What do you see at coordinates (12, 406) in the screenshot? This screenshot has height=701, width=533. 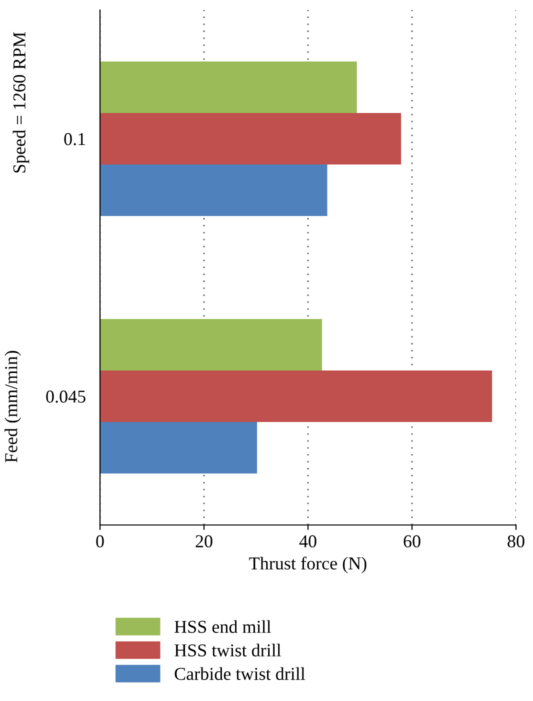 I see `y-axis-title: Feed (mm/min)` at bounding box center [12, 406].